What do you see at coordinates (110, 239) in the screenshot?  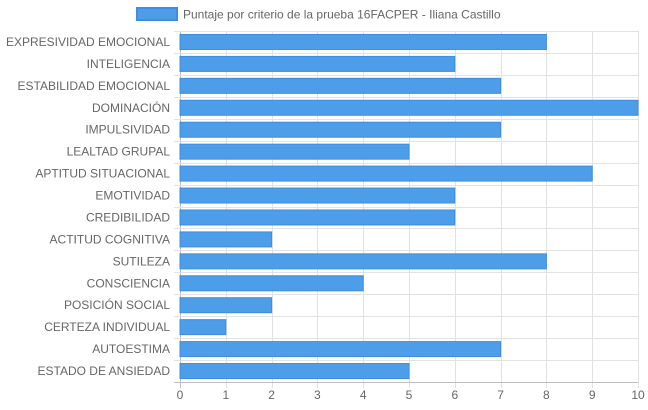 I see `category-label: ACTITUD COGNITIVA` at bounding box center [110, 239].